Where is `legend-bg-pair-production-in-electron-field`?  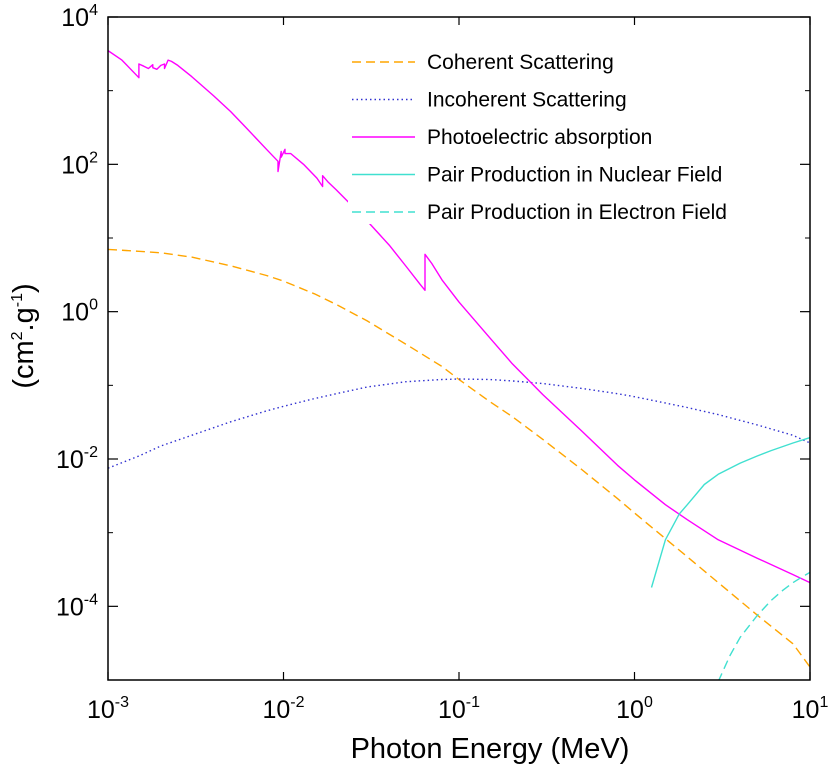
legend-bg-pair-production-in-electron-field is located at coordinates (565, 211).